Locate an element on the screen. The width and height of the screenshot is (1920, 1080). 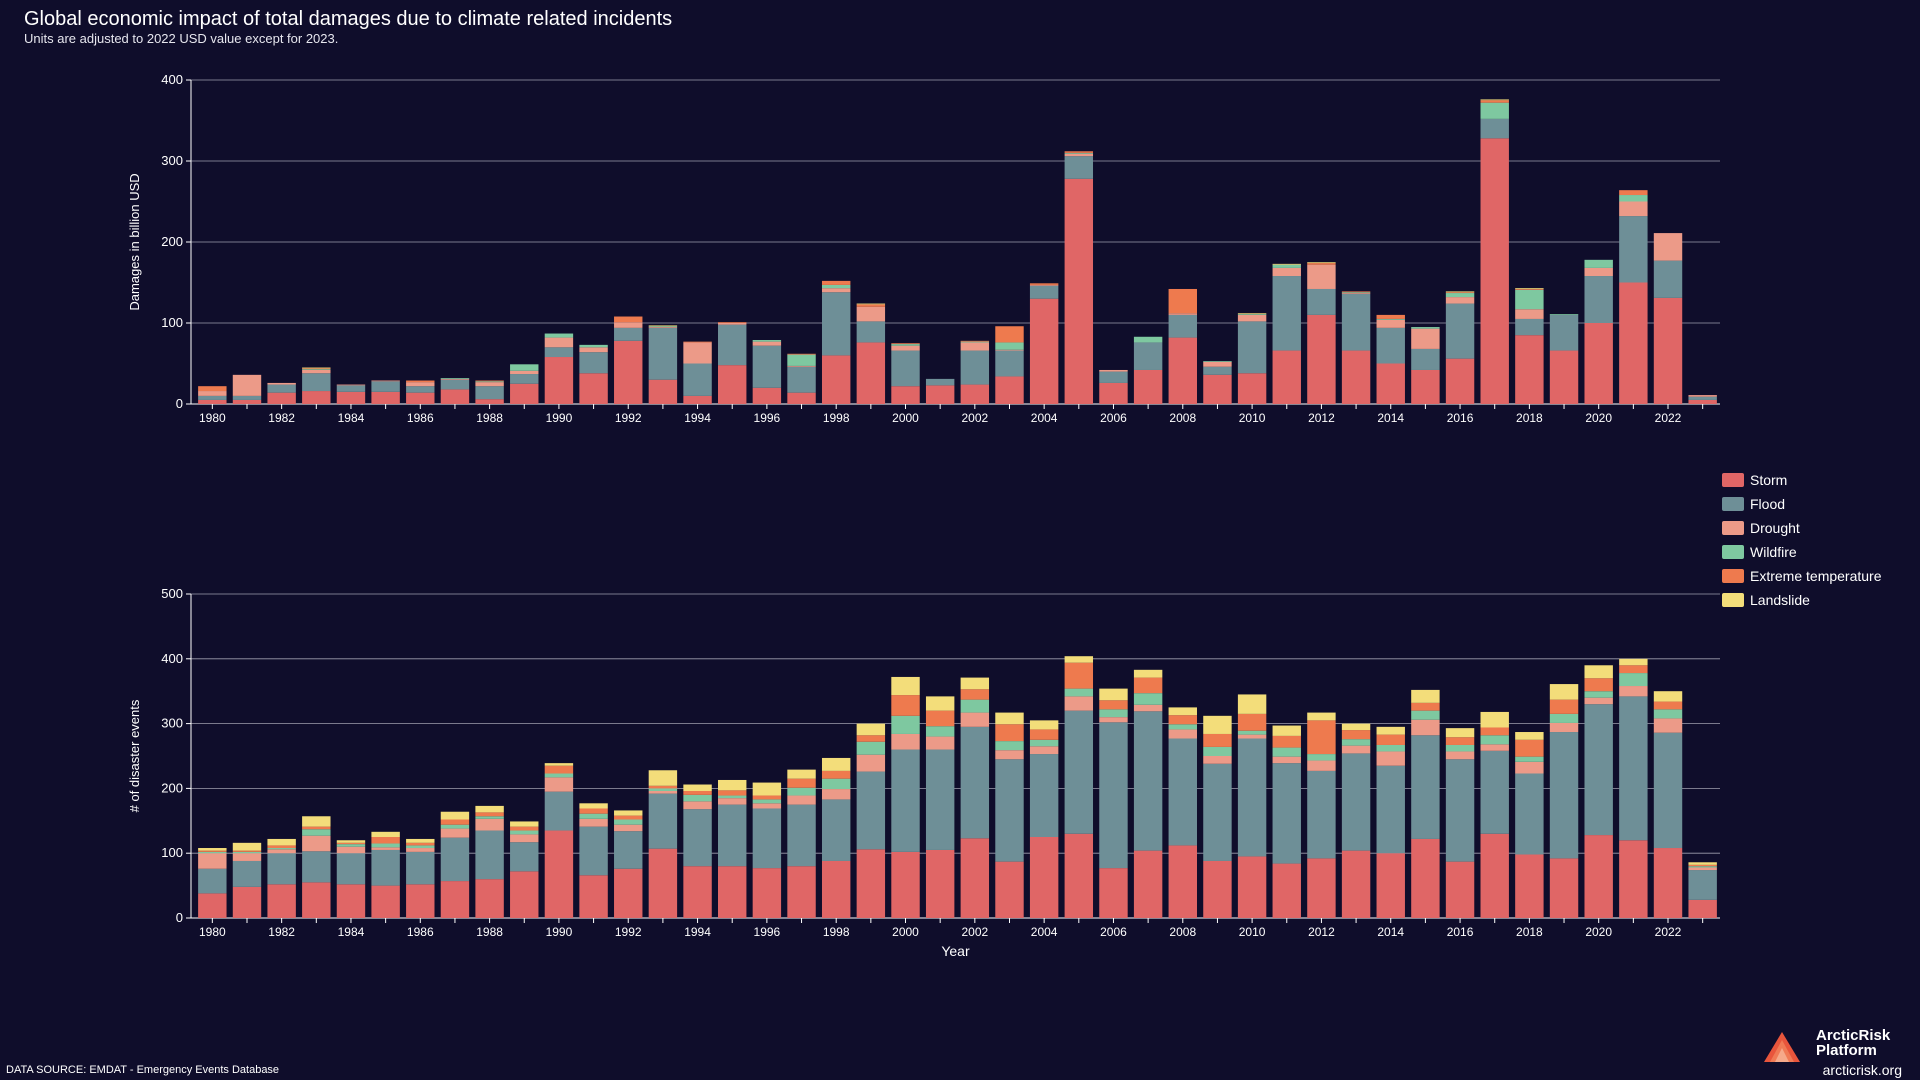
damages-x-tick-label: 2018 is located at coordinates (1529, 418).